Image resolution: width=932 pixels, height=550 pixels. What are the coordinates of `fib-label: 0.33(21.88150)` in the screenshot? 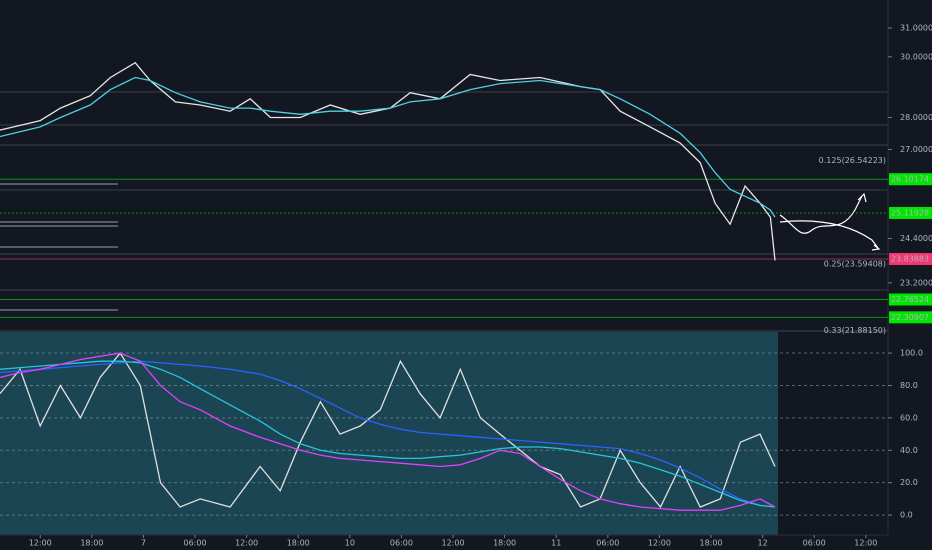 It's located at (855, 330).